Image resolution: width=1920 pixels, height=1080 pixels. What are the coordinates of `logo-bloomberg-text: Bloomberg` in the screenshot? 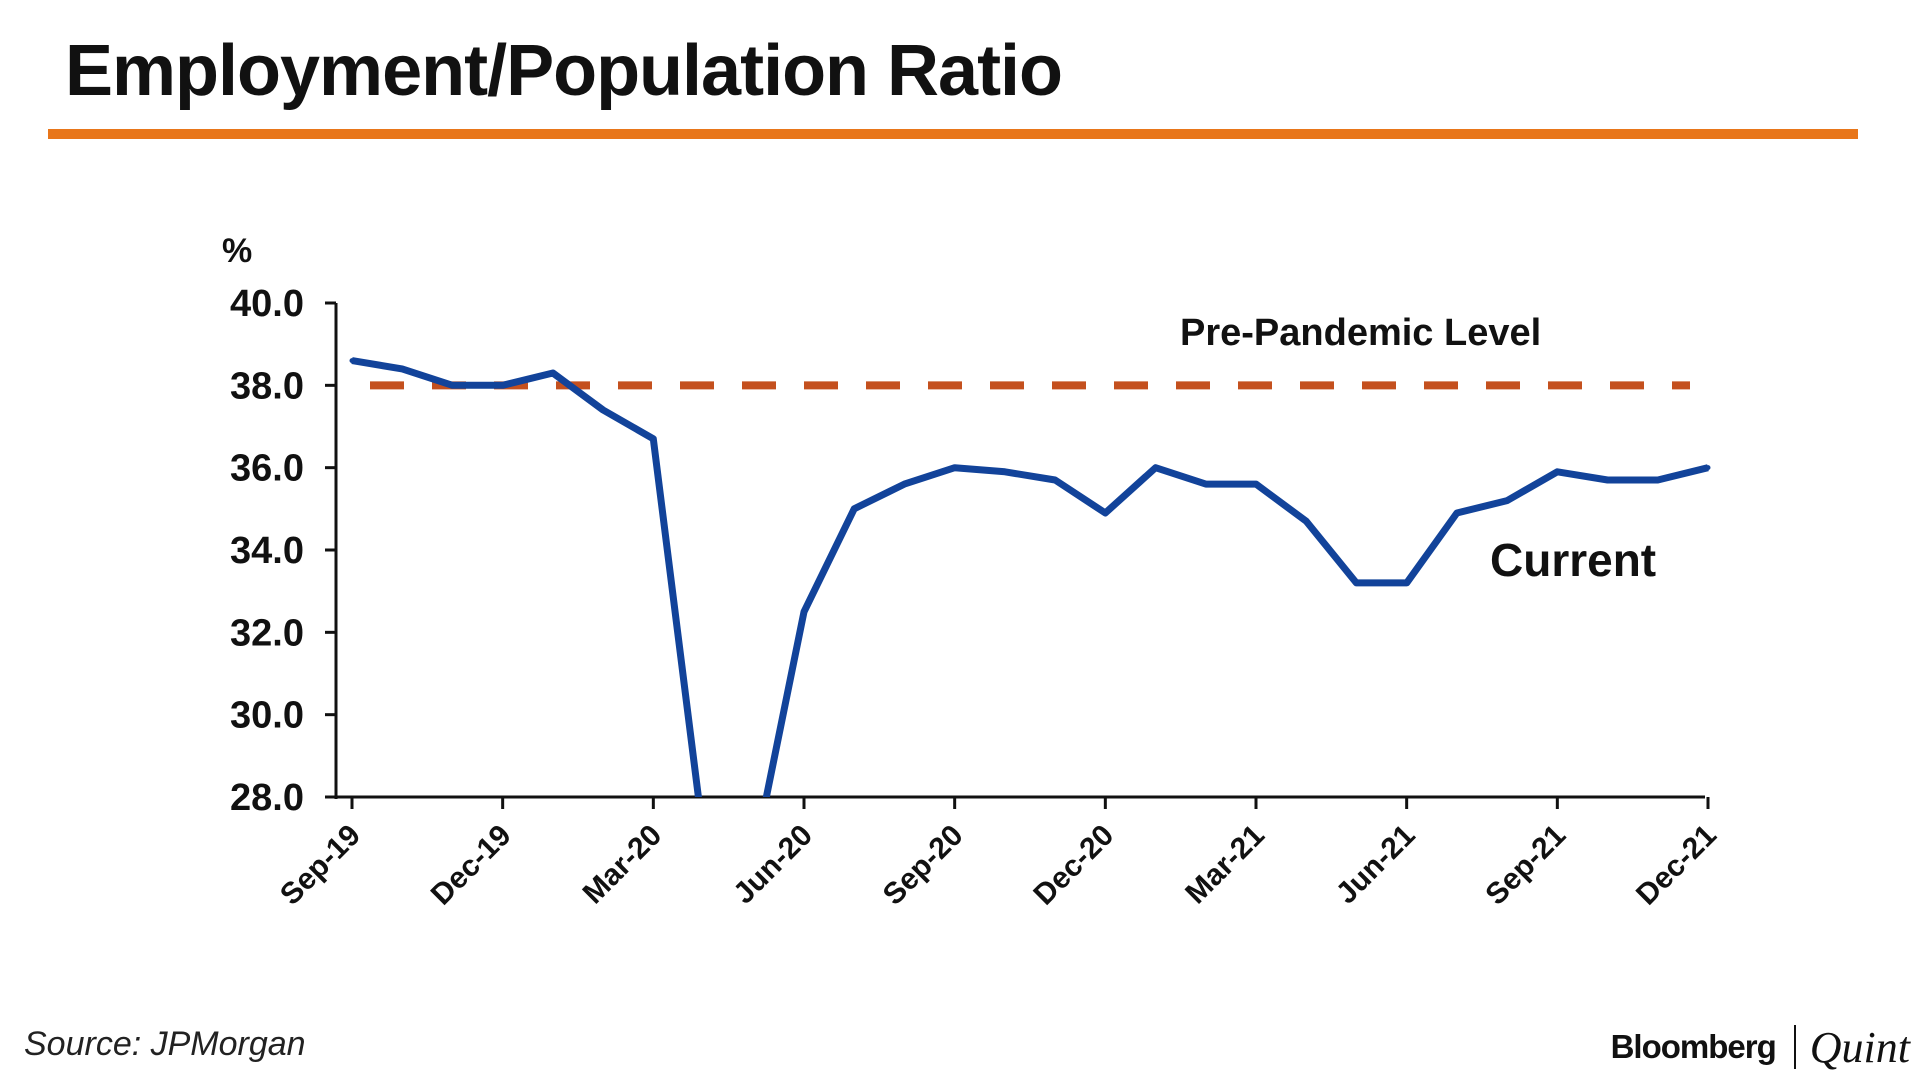 It's located at (1693, 1046).